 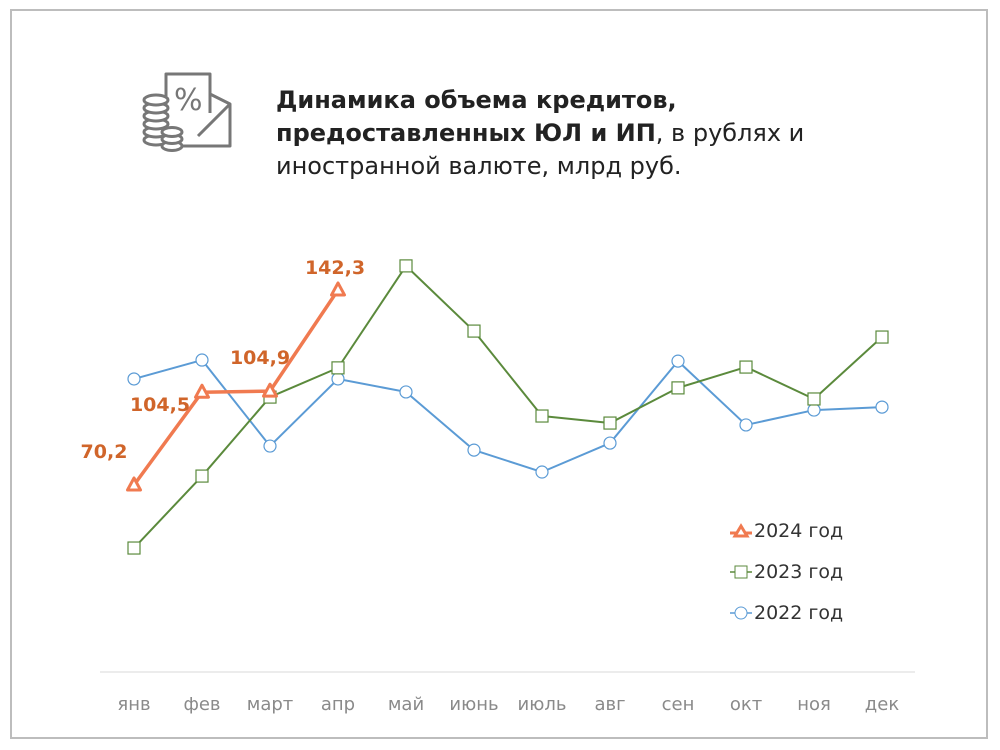 I want to click on x-tick-label: дек, so click(x=882, y=704).